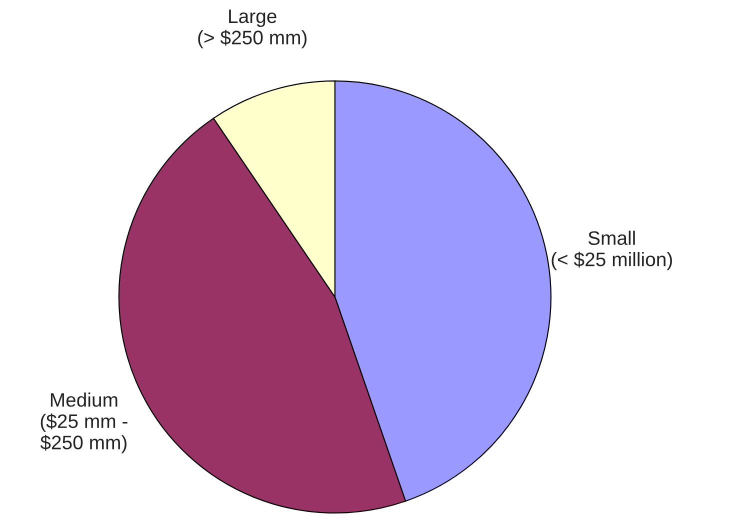 Image resolution: width=734 pixels, height=519 pixels. What do you see at coordinates (612, 250) in the screenshot?
I see `slice-label: Small (< $25 million)` at bounding box center [612, 250].